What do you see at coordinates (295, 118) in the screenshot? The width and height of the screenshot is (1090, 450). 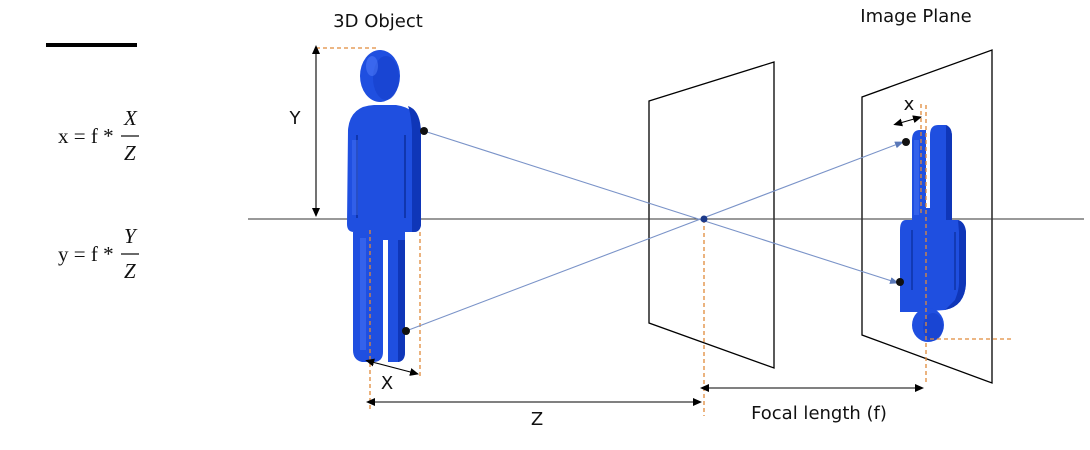 I see `y-label: Y` at bounding box center [295, 118].